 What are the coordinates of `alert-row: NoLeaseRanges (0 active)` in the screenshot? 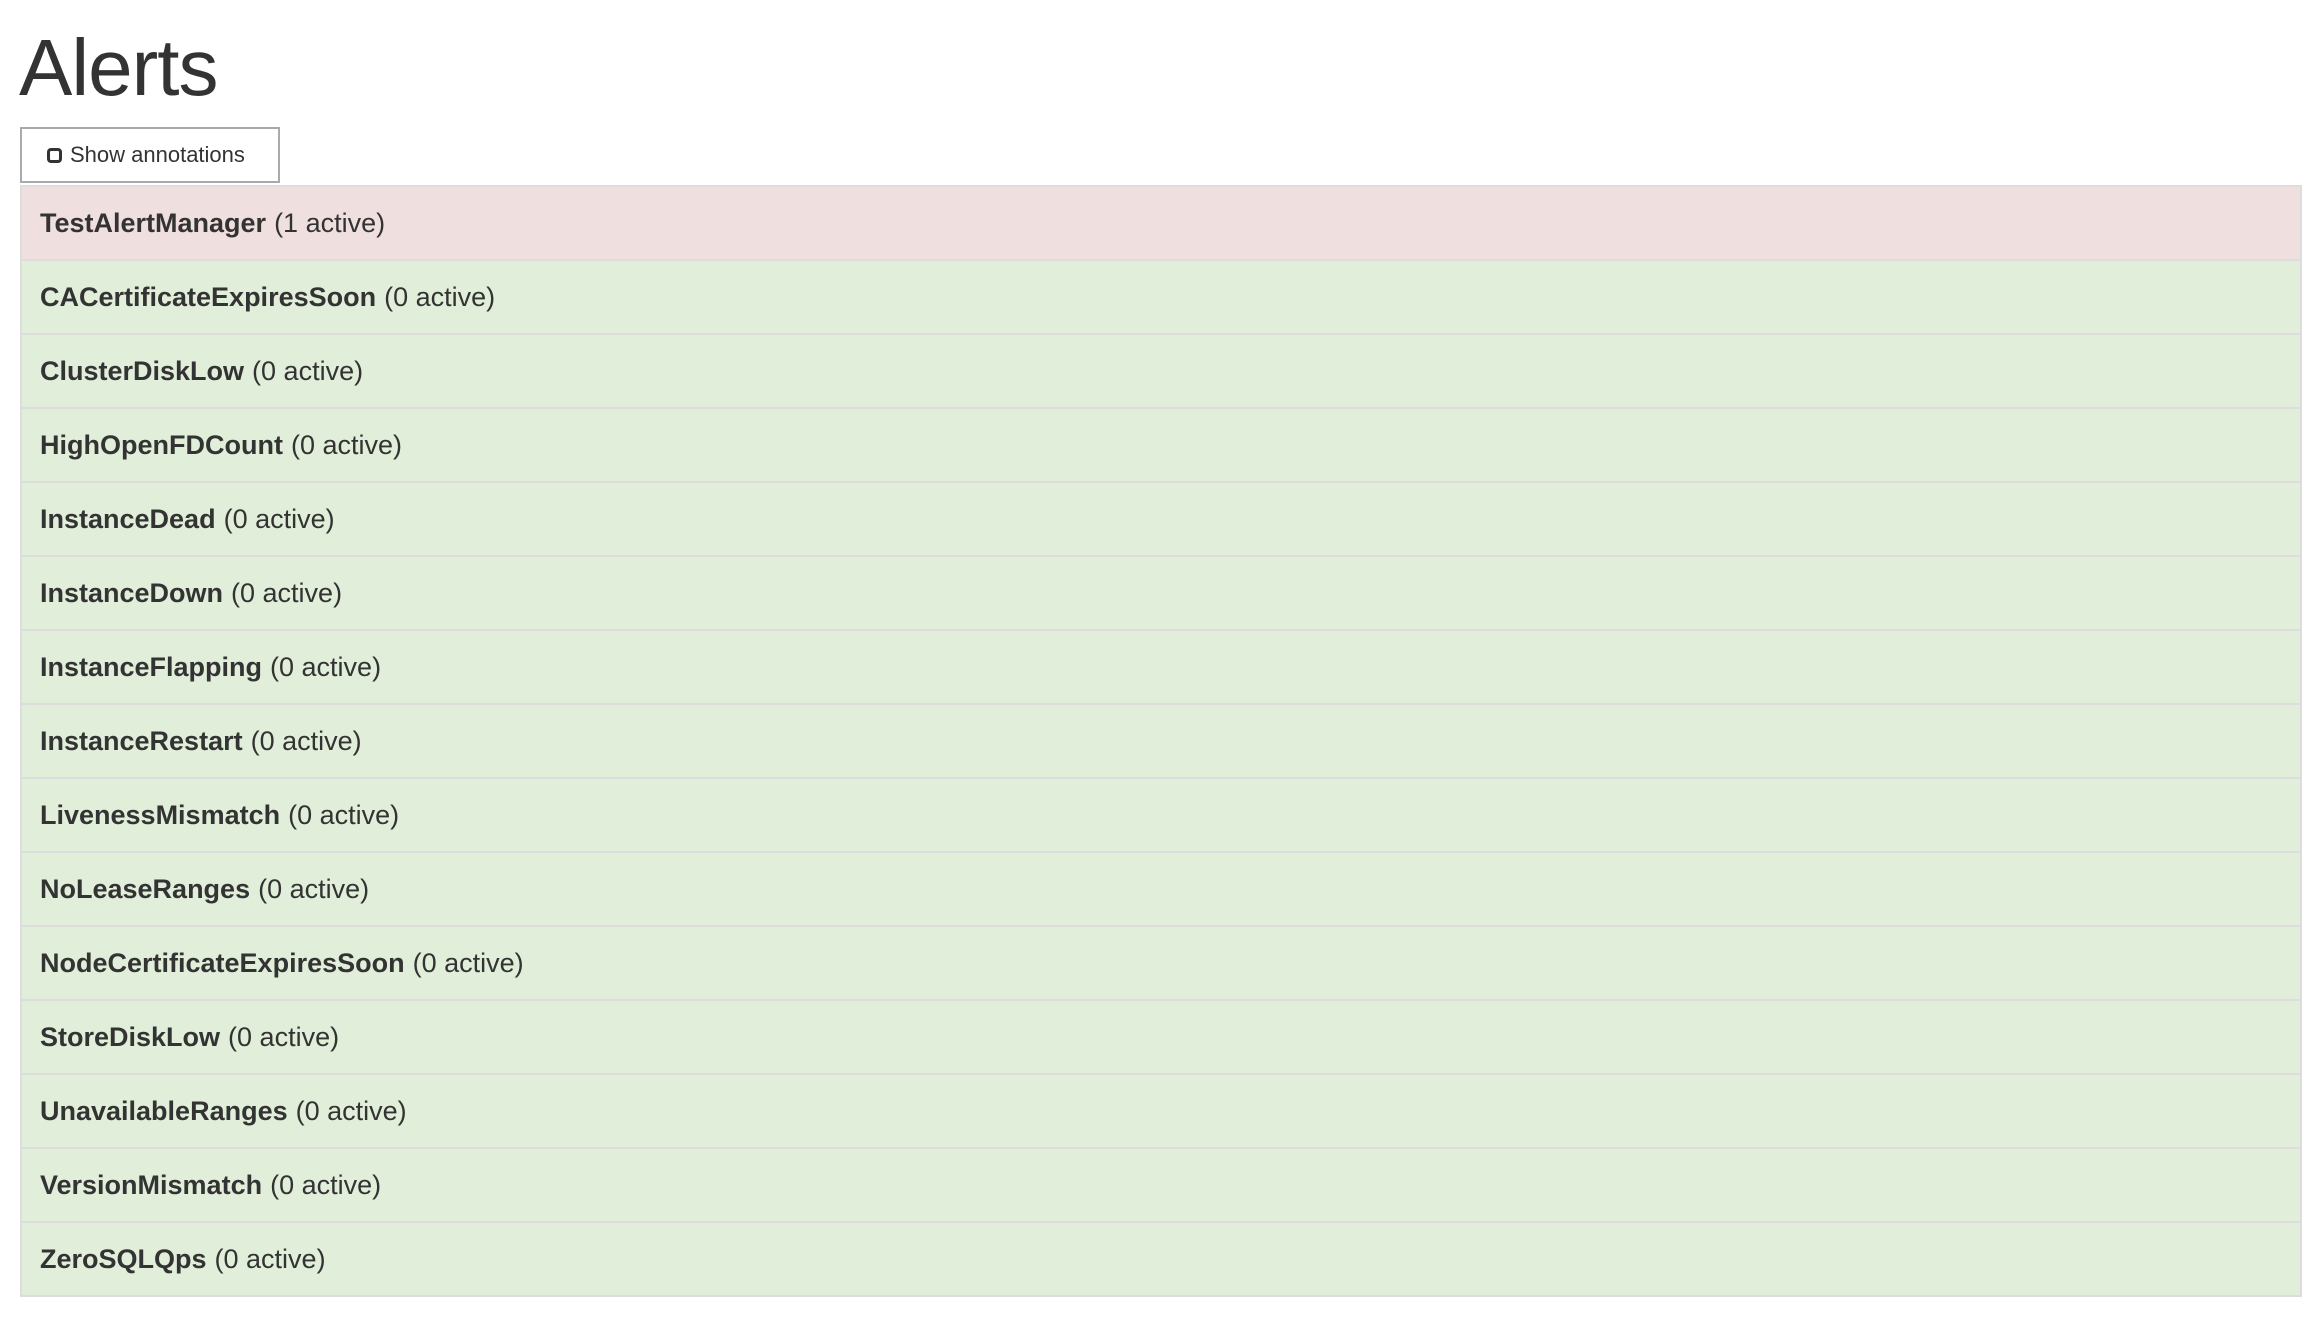 It's located at (1161, 888).